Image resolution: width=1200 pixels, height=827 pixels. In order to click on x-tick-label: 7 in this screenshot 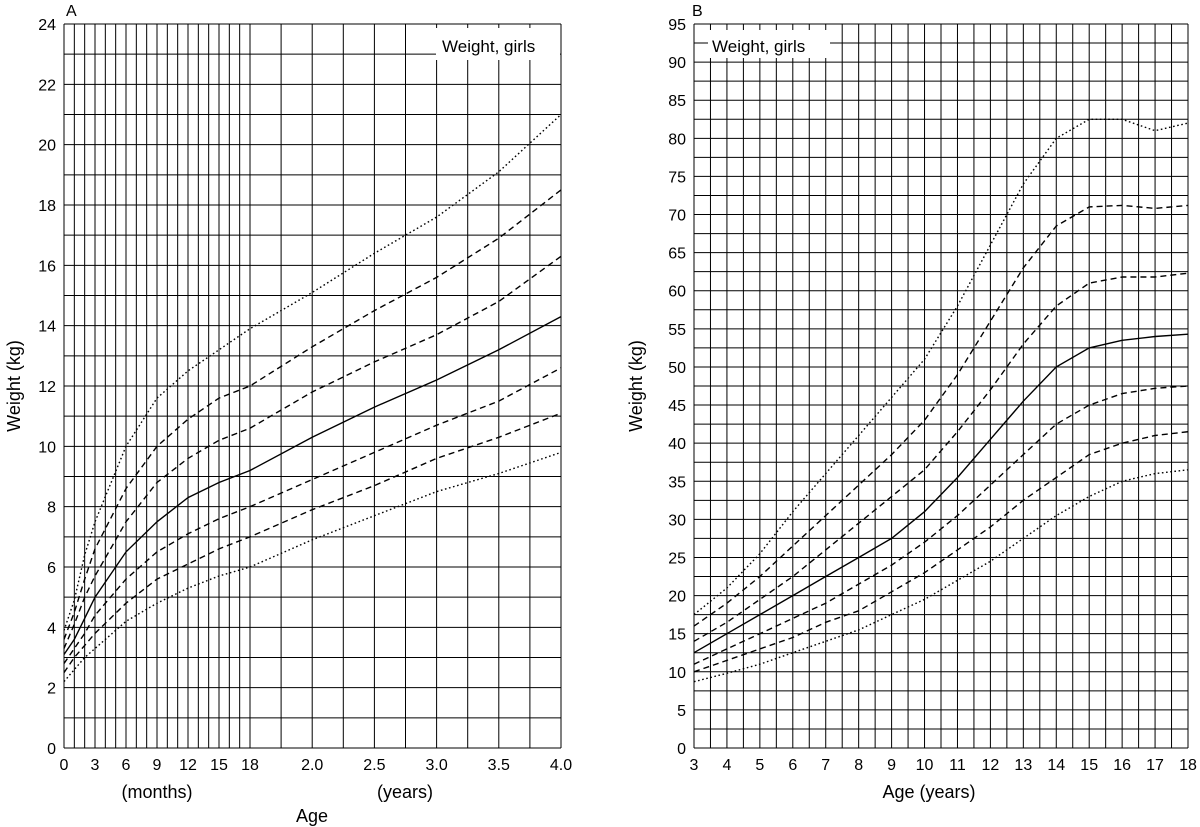, I will do `click(825, 765)`.